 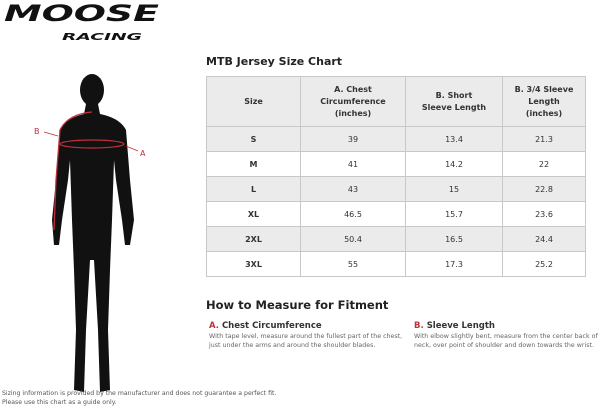 What do you see at coordinates (297, 305) in the screenshot?
I see `measure-title: How to Measure for Fitment` at bounding box center [297, 305].